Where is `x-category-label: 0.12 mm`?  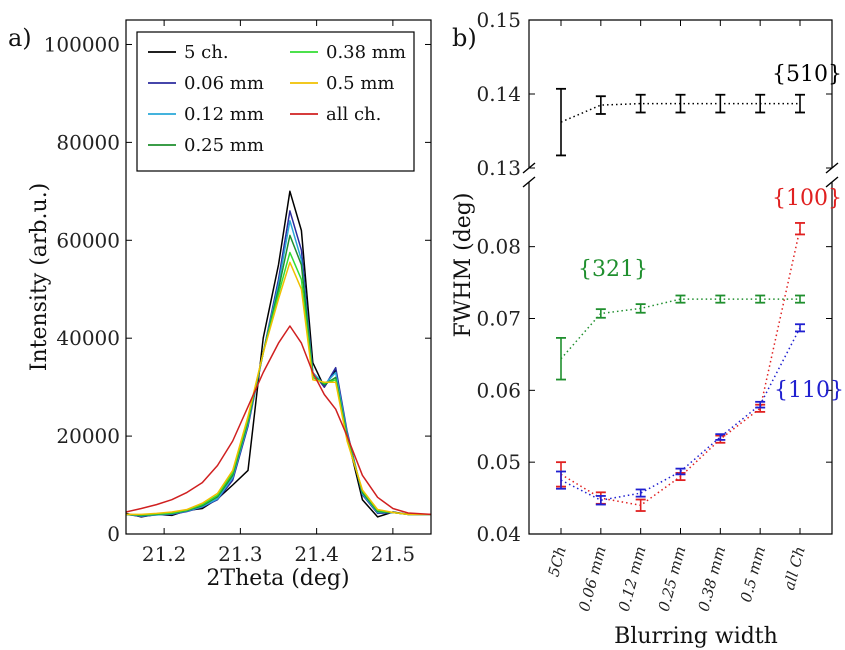 x-category-label: 0.12 mm is located at coordinates (632, 578).